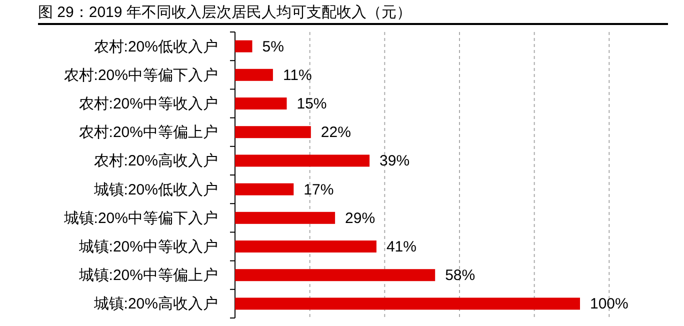 This screenshot has height=326, width=684. Describe the element at coordinates (360, 218) in the screenshot. I see `data-label: 29%` at that location.